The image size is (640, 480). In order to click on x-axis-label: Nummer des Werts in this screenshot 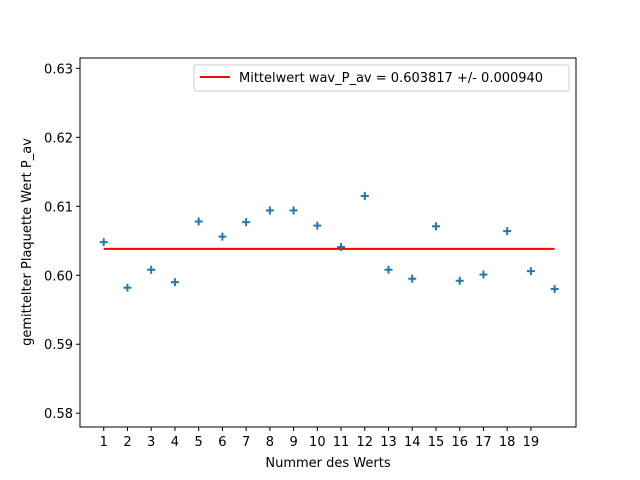, I will do `click(327, 463)`.